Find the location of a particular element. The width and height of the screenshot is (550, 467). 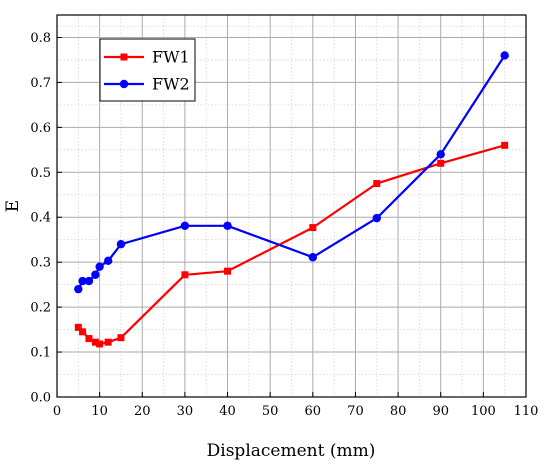

y-tick-label: 0.7 is located at coordinates (40, 83).